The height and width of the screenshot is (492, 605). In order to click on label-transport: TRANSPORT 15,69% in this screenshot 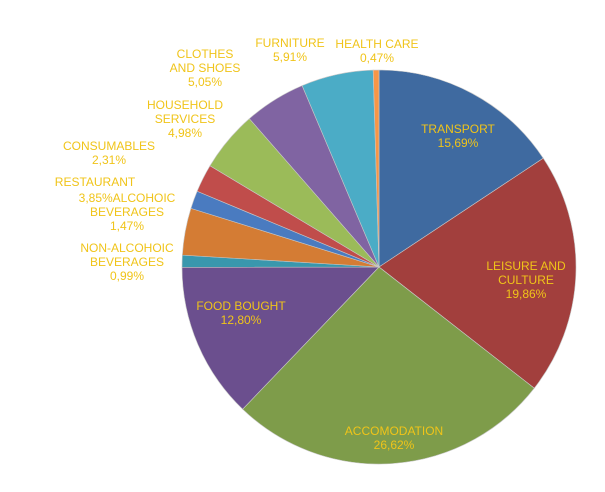, I will do `click(458, 136)`.